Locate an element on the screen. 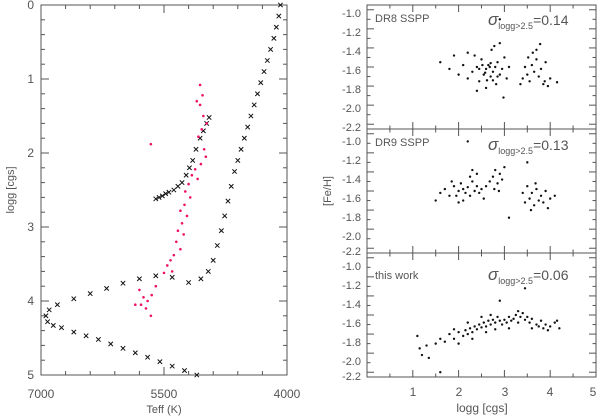 The width and height of the screenshot is (600, 417). dr9-ytick-4: -1.6 is located at coordinates (351, 199).